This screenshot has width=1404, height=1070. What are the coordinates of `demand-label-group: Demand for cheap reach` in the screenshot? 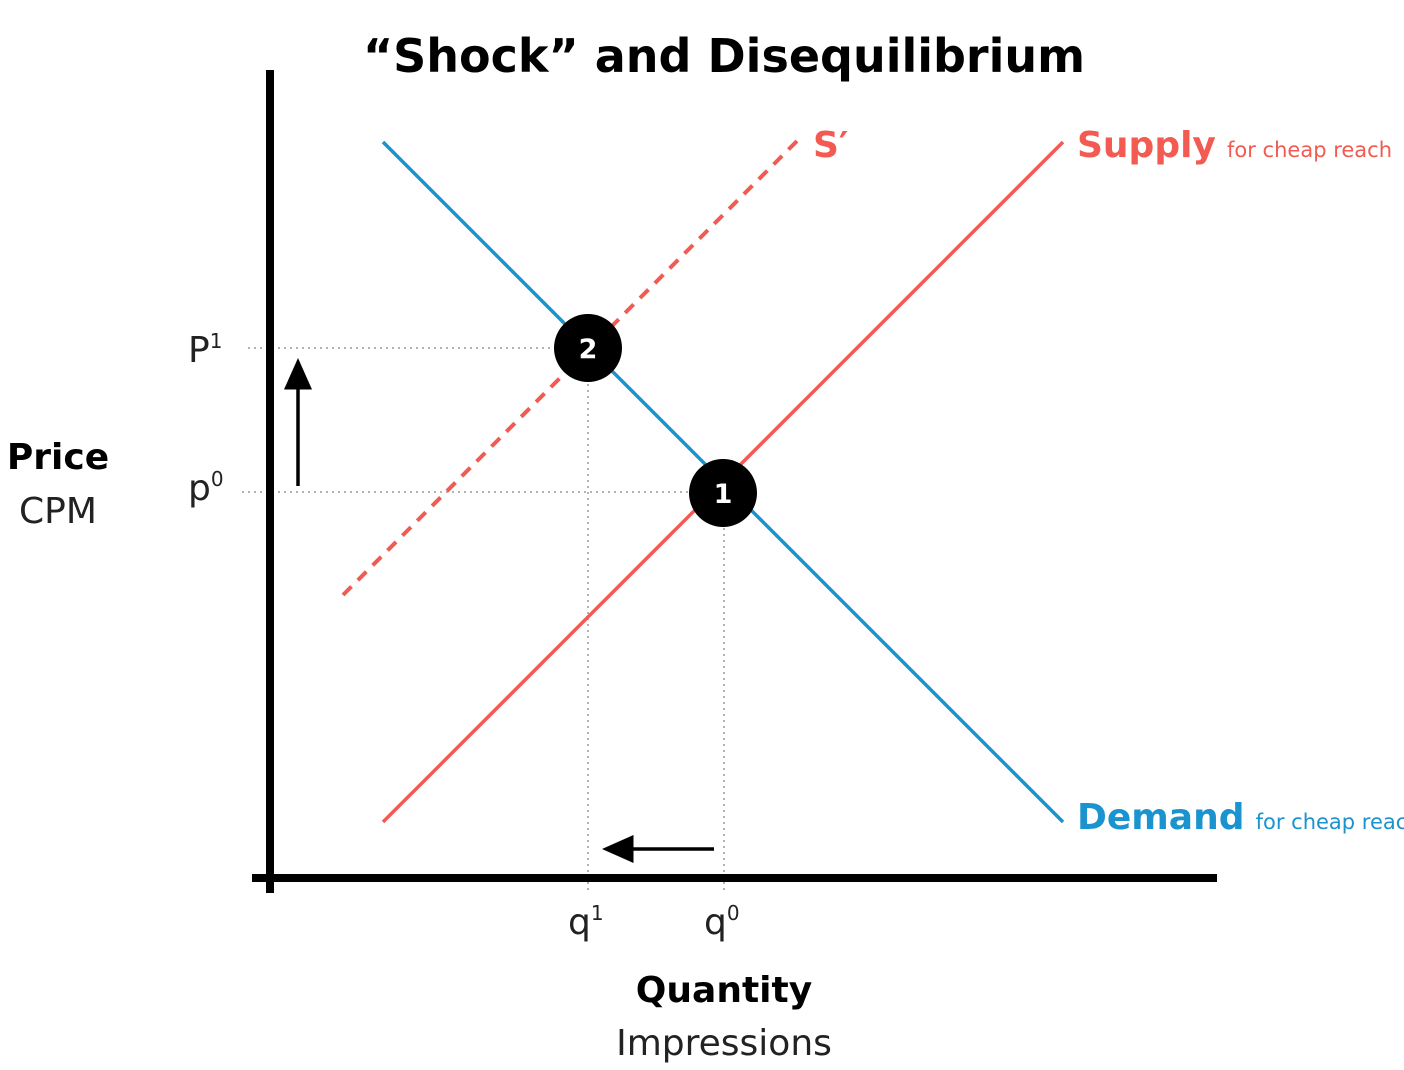 It's located at (1240, 817).